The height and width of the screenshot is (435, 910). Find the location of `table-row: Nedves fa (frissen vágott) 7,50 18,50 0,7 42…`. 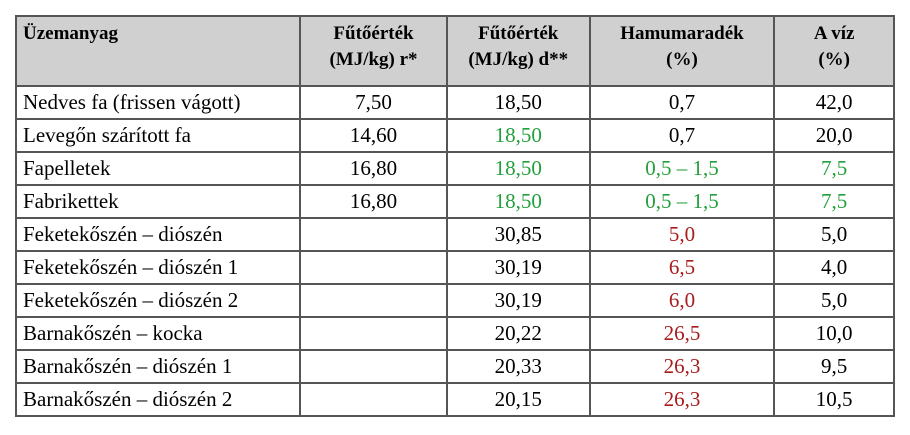

table-row: Nedves fa (frissen vágott) 7,50 18,50 0,7 42… is located at coordinates (454, 102).